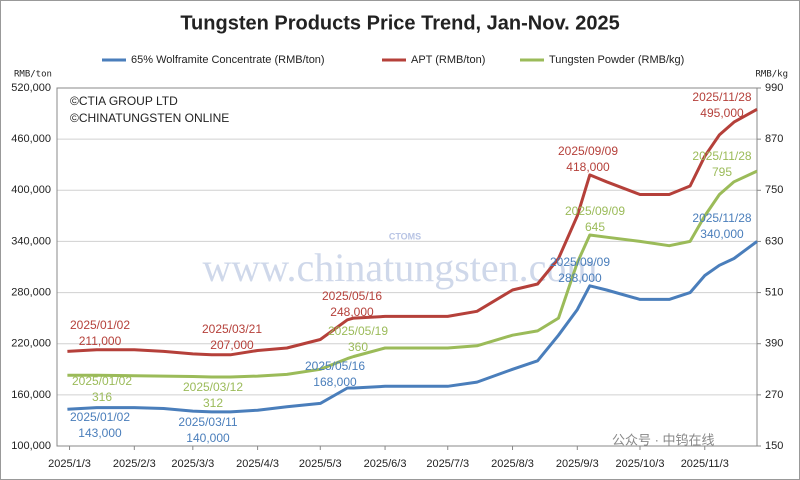  What do you see at coordinates (213, 387) in the screenshot?
I see `annotation-date: 2025/03/12` at bounding box center [213, 387].